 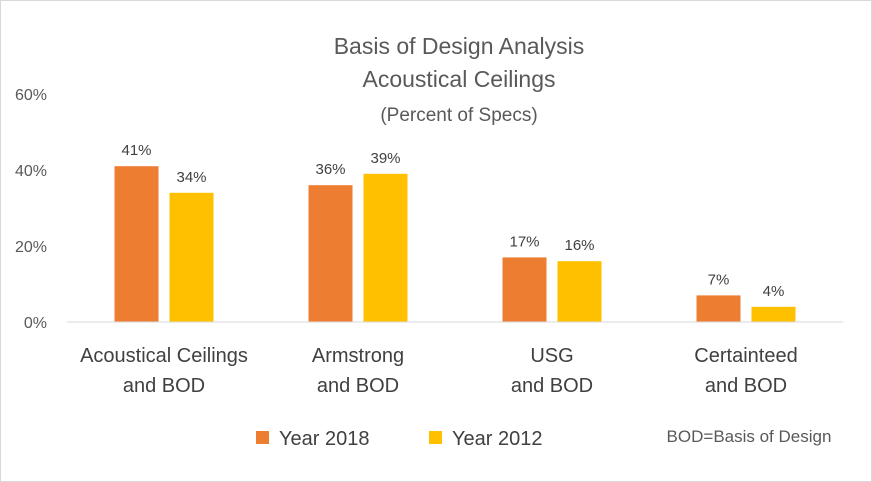 I want to click on legend-label: Year 2018, so click(x=324, y=439).